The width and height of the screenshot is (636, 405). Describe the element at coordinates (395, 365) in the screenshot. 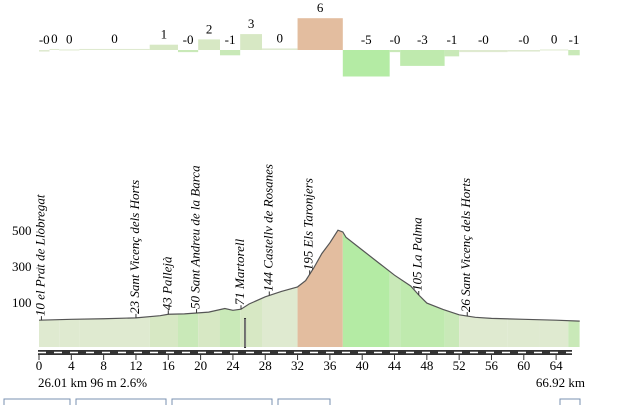

I see `x-tick-label: 44` at that location.